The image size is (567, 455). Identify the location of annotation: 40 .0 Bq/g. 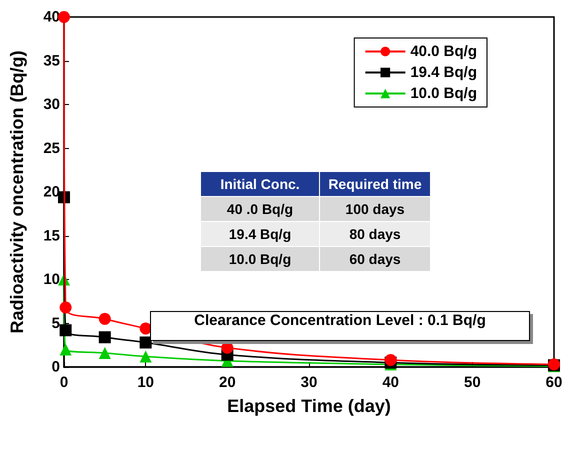
(260, 209).